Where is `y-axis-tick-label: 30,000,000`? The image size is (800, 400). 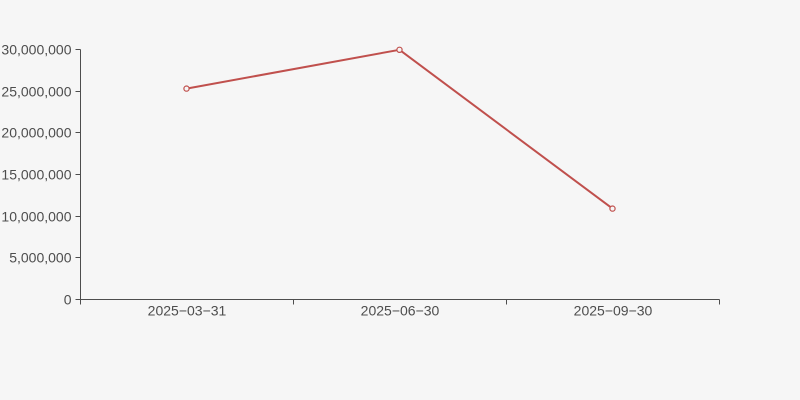
y-axis-tick-label: 30,000,000 is located at coordinates (36, 50).